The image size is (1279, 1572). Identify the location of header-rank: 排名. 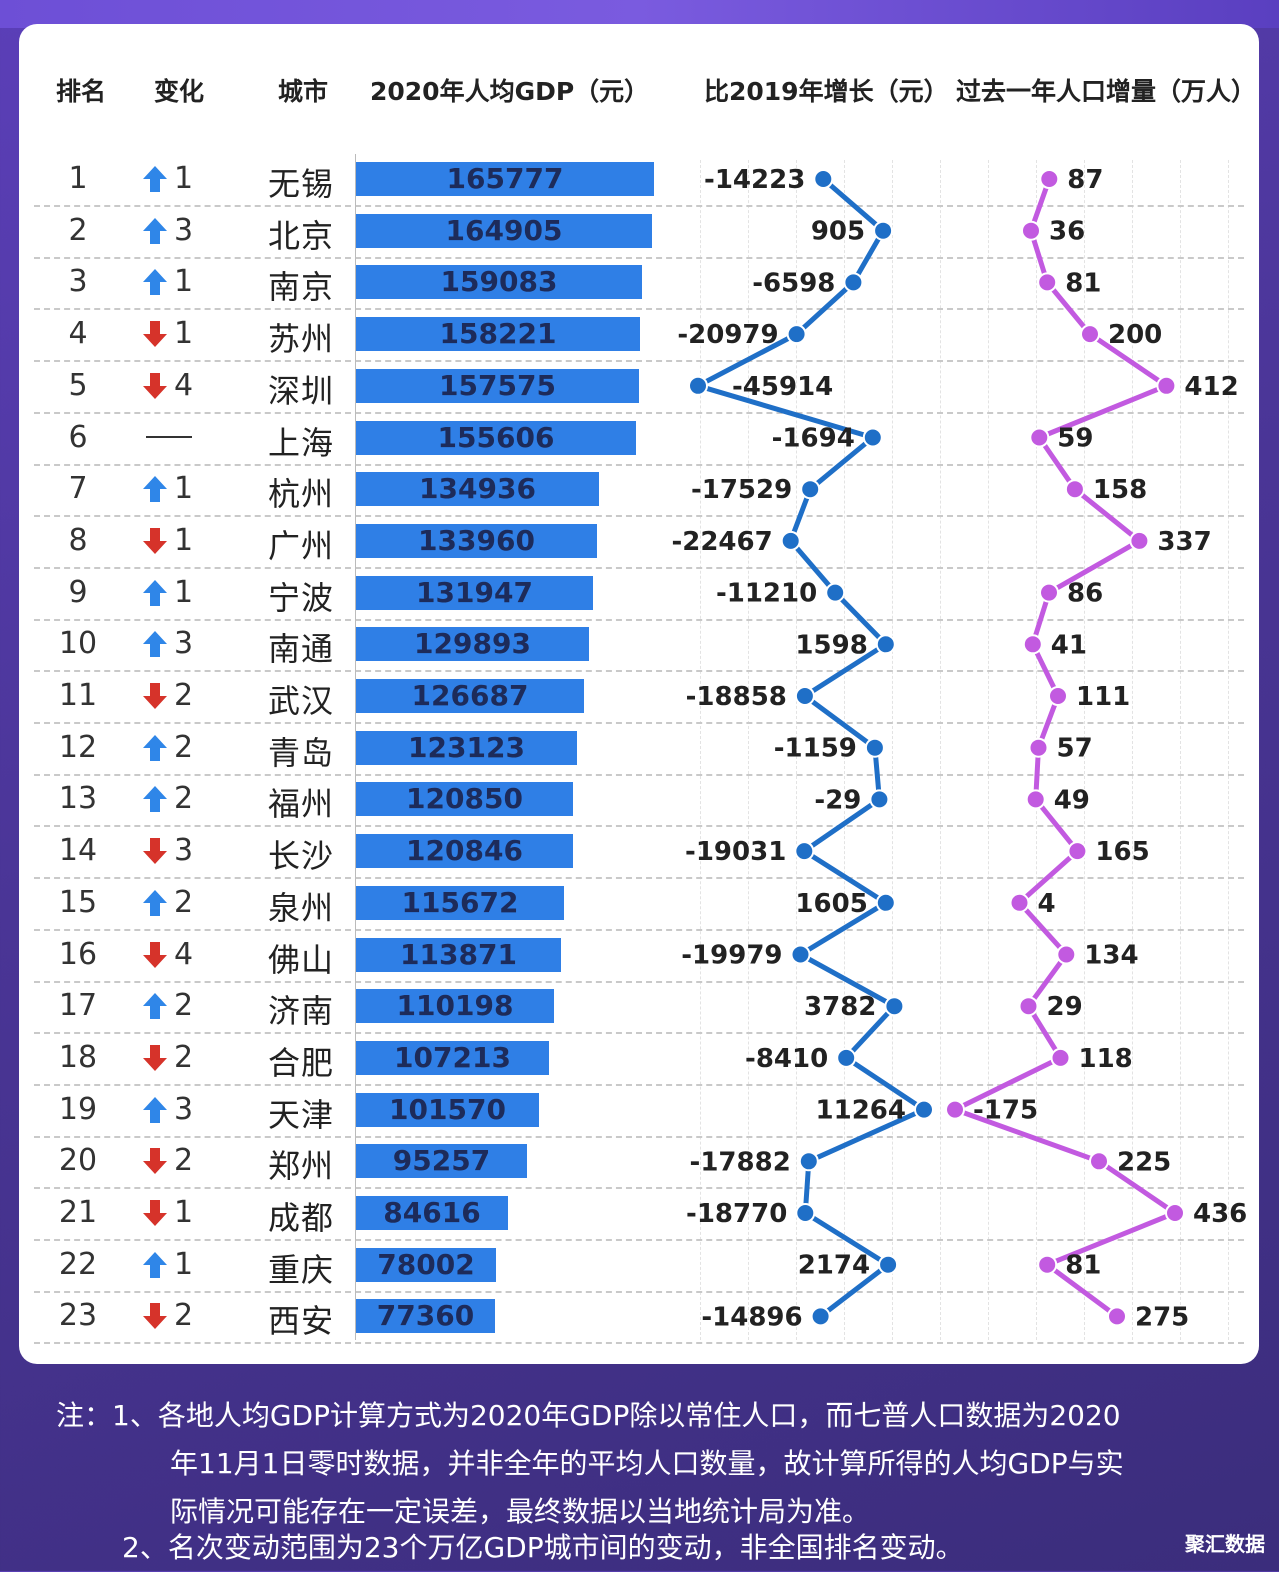
(81, 91).